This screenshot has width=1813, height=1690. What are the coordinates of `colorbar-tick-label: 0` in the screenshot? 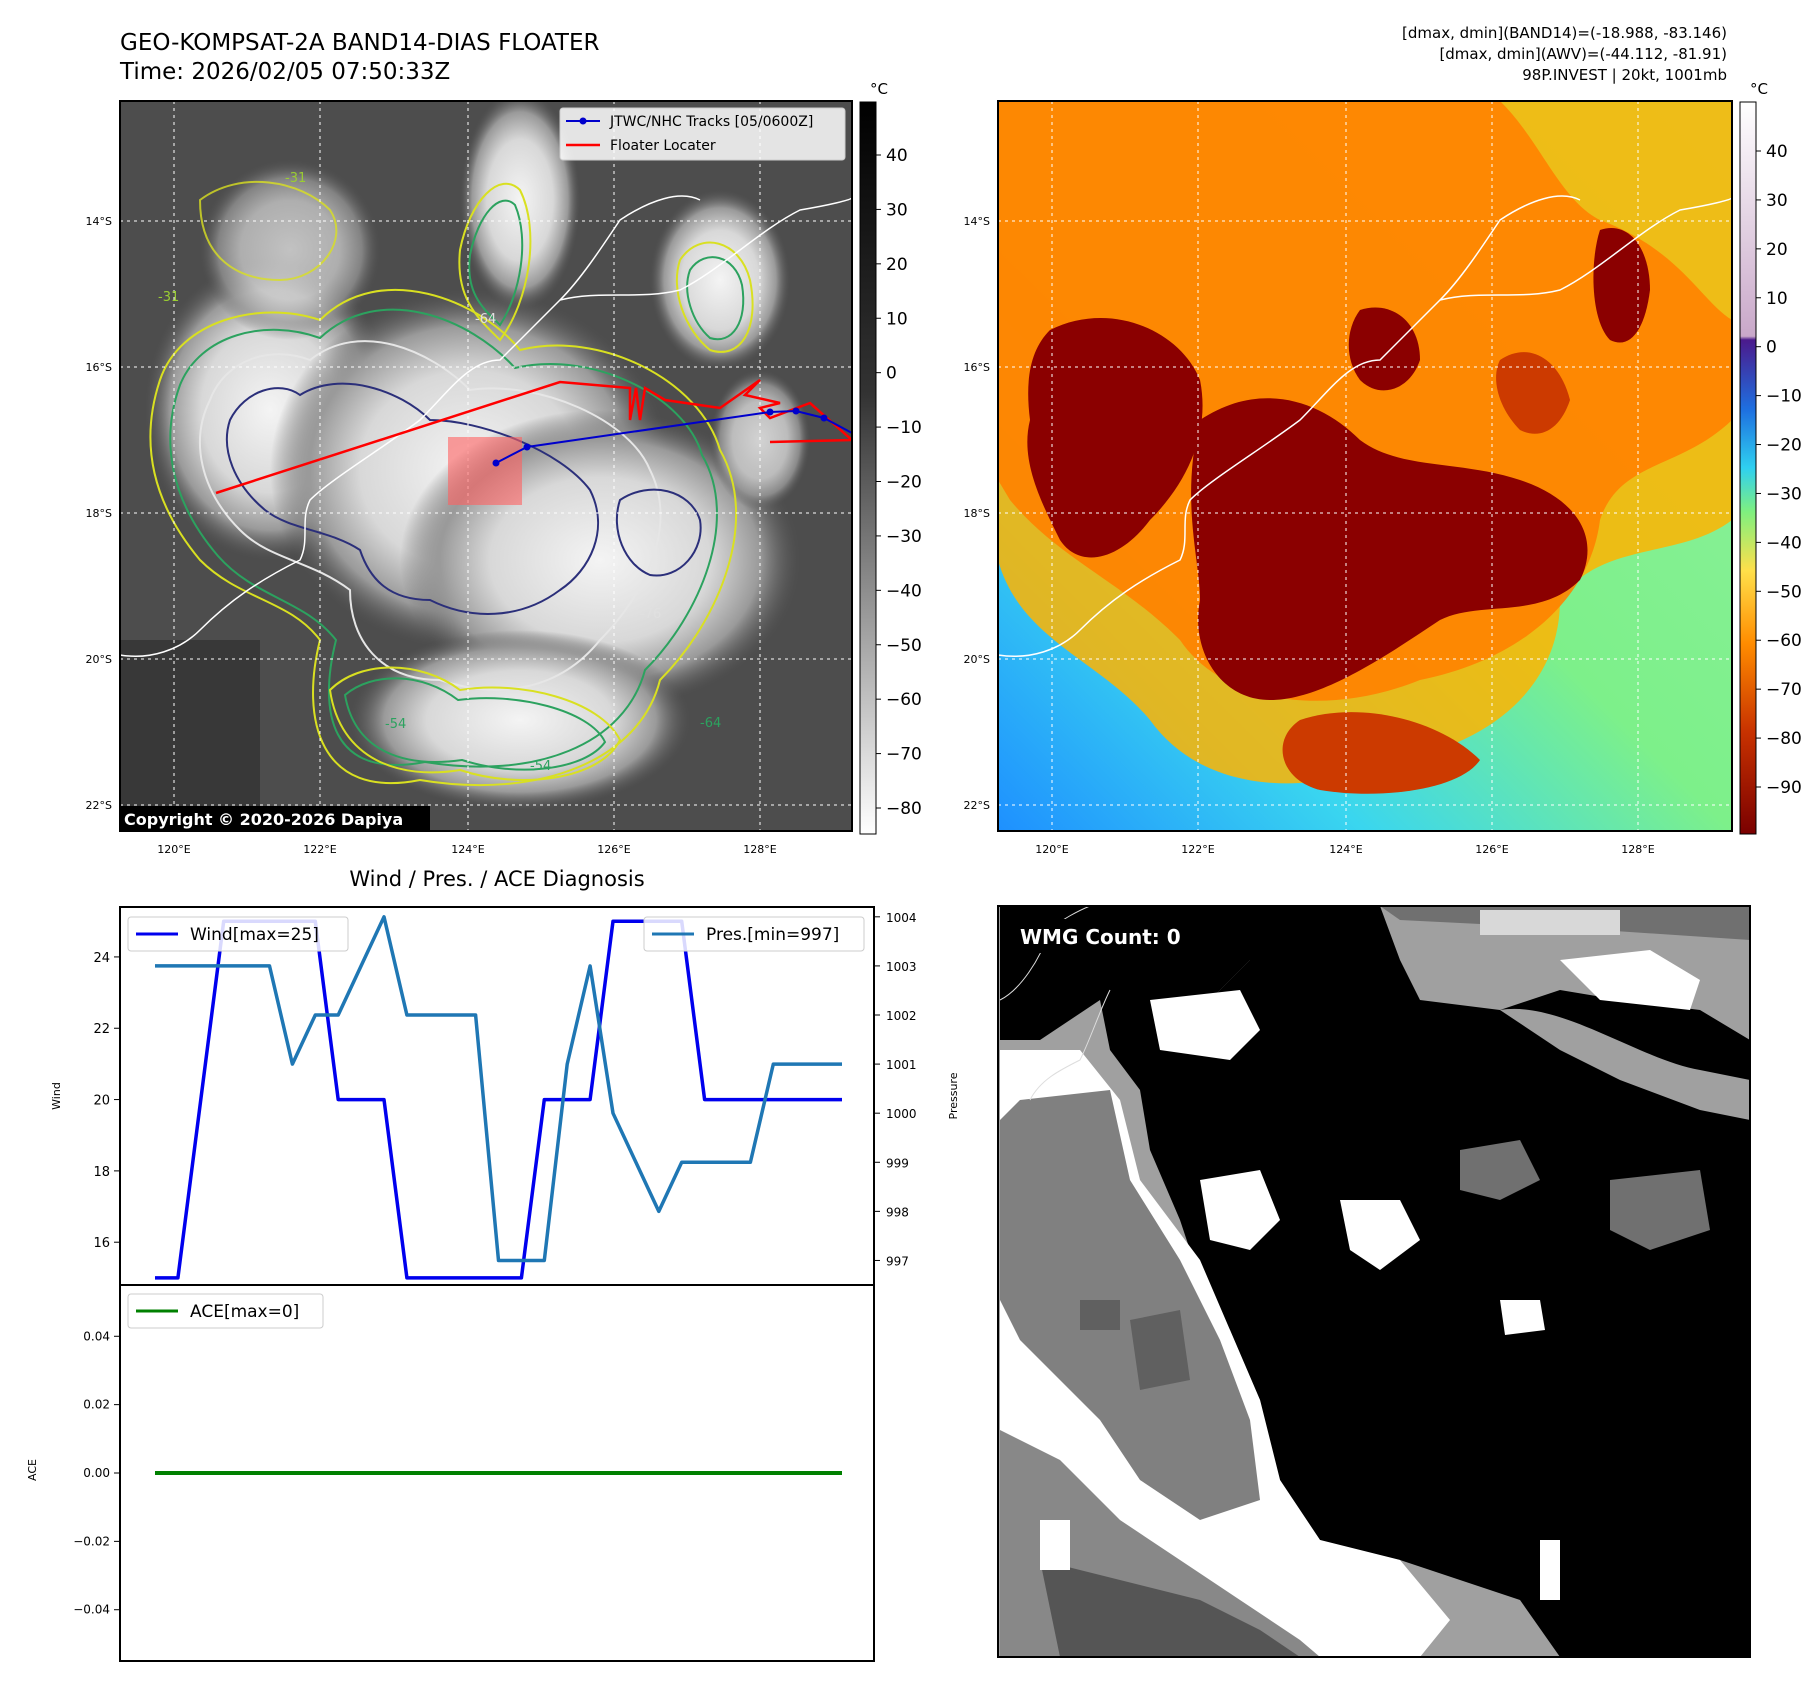 It's located at (1771, 348).